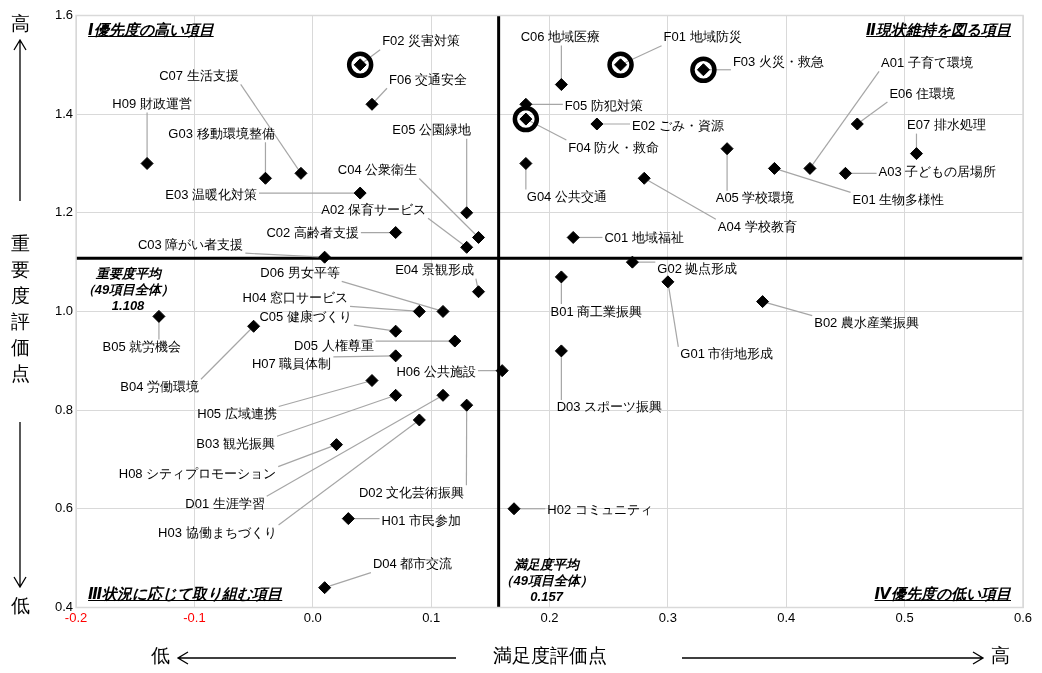  I want to click on annotation: Ⅱ現状維持を図る項目, so click(938, 29).